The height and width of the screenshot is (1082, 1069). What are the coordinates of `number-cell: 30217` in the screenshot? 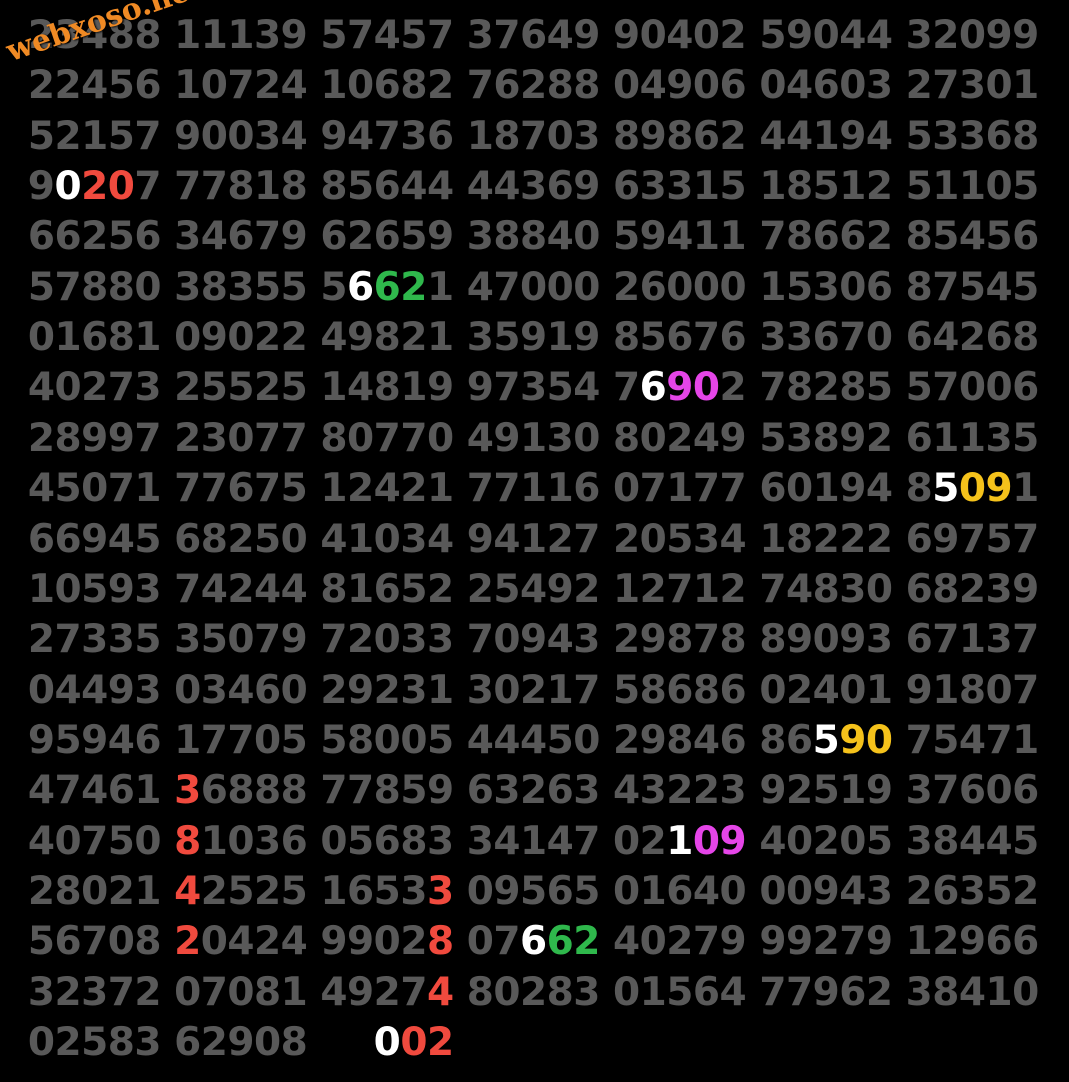 It's located at (533, 690).